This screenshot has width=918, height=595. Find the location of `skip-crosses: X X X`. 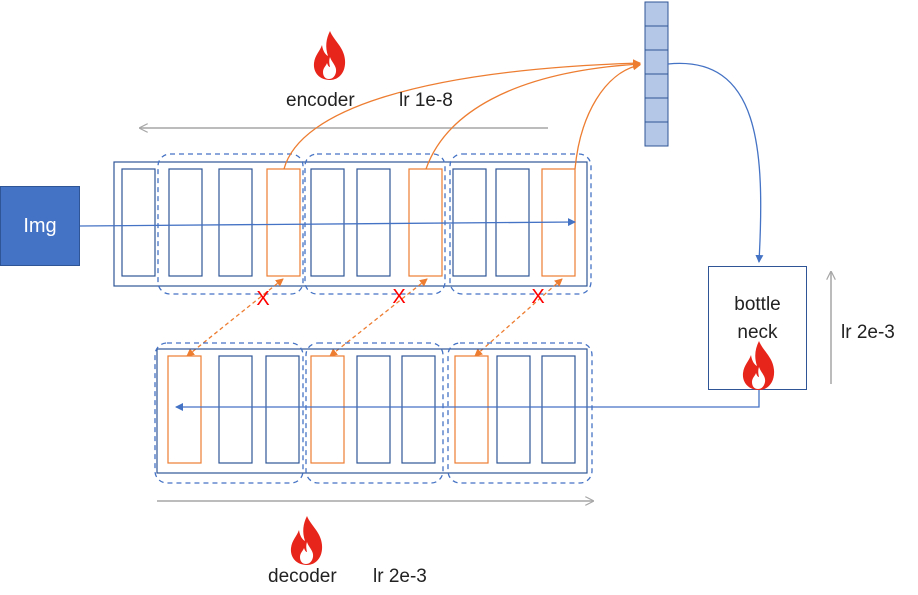

skip-crosses: X X X is located at coordinates (400, 298).